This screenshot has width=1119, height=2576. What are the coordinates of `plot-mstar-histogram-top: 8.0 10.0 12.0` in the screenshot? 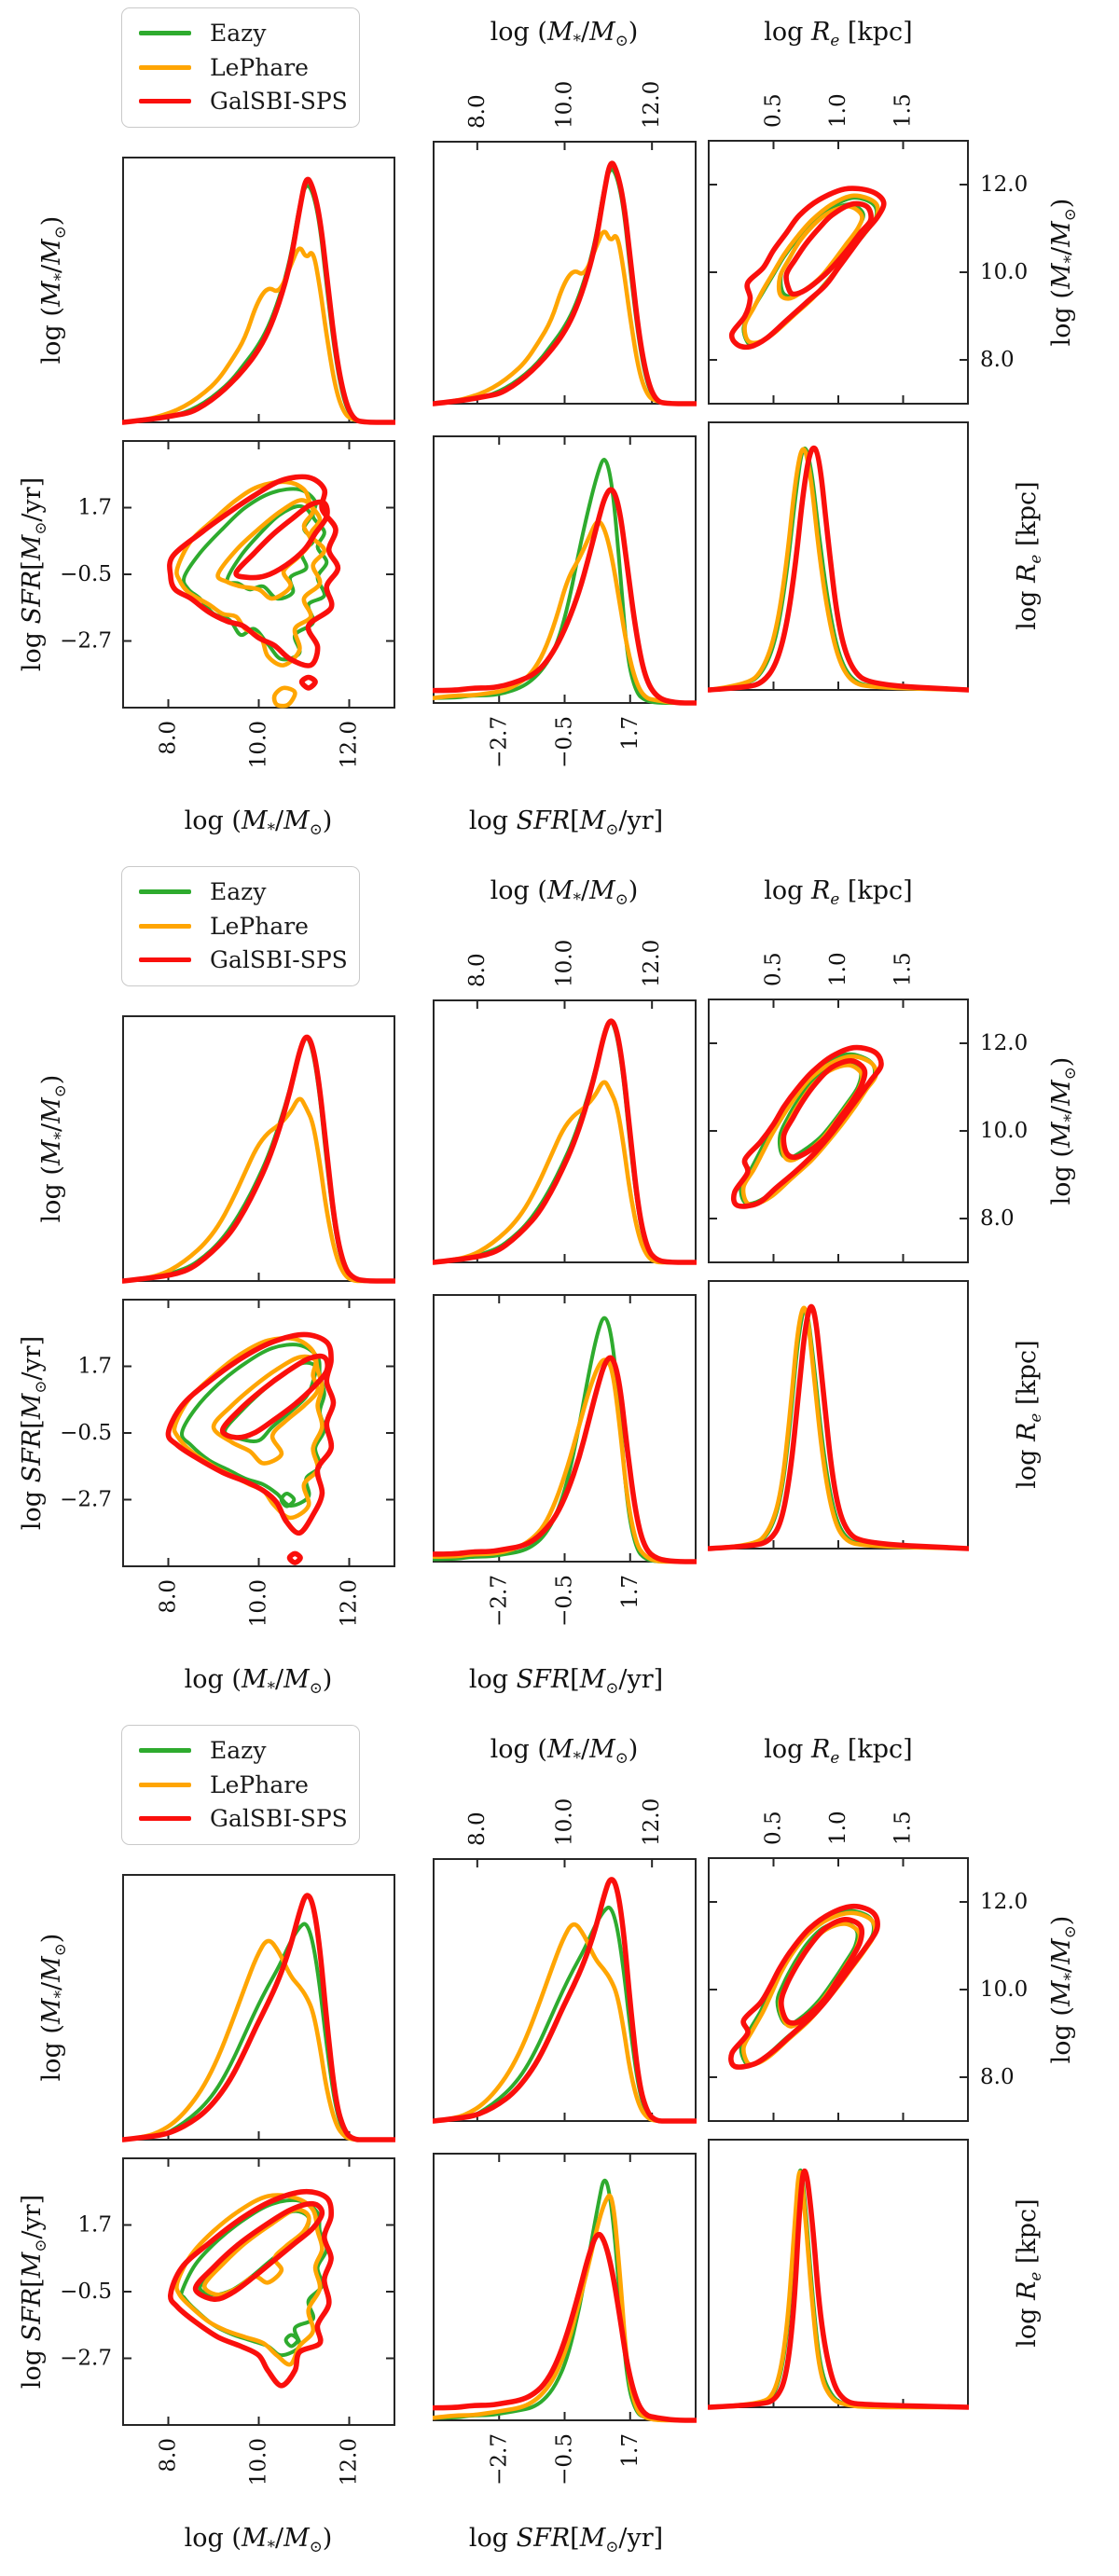 It's located at (565, 1961).